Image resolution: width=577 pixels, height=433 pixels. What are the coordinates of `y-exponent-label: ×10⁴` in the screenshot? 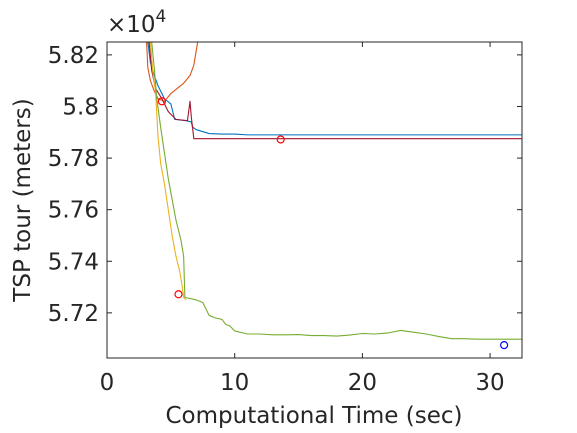 It's located at (136, 22).